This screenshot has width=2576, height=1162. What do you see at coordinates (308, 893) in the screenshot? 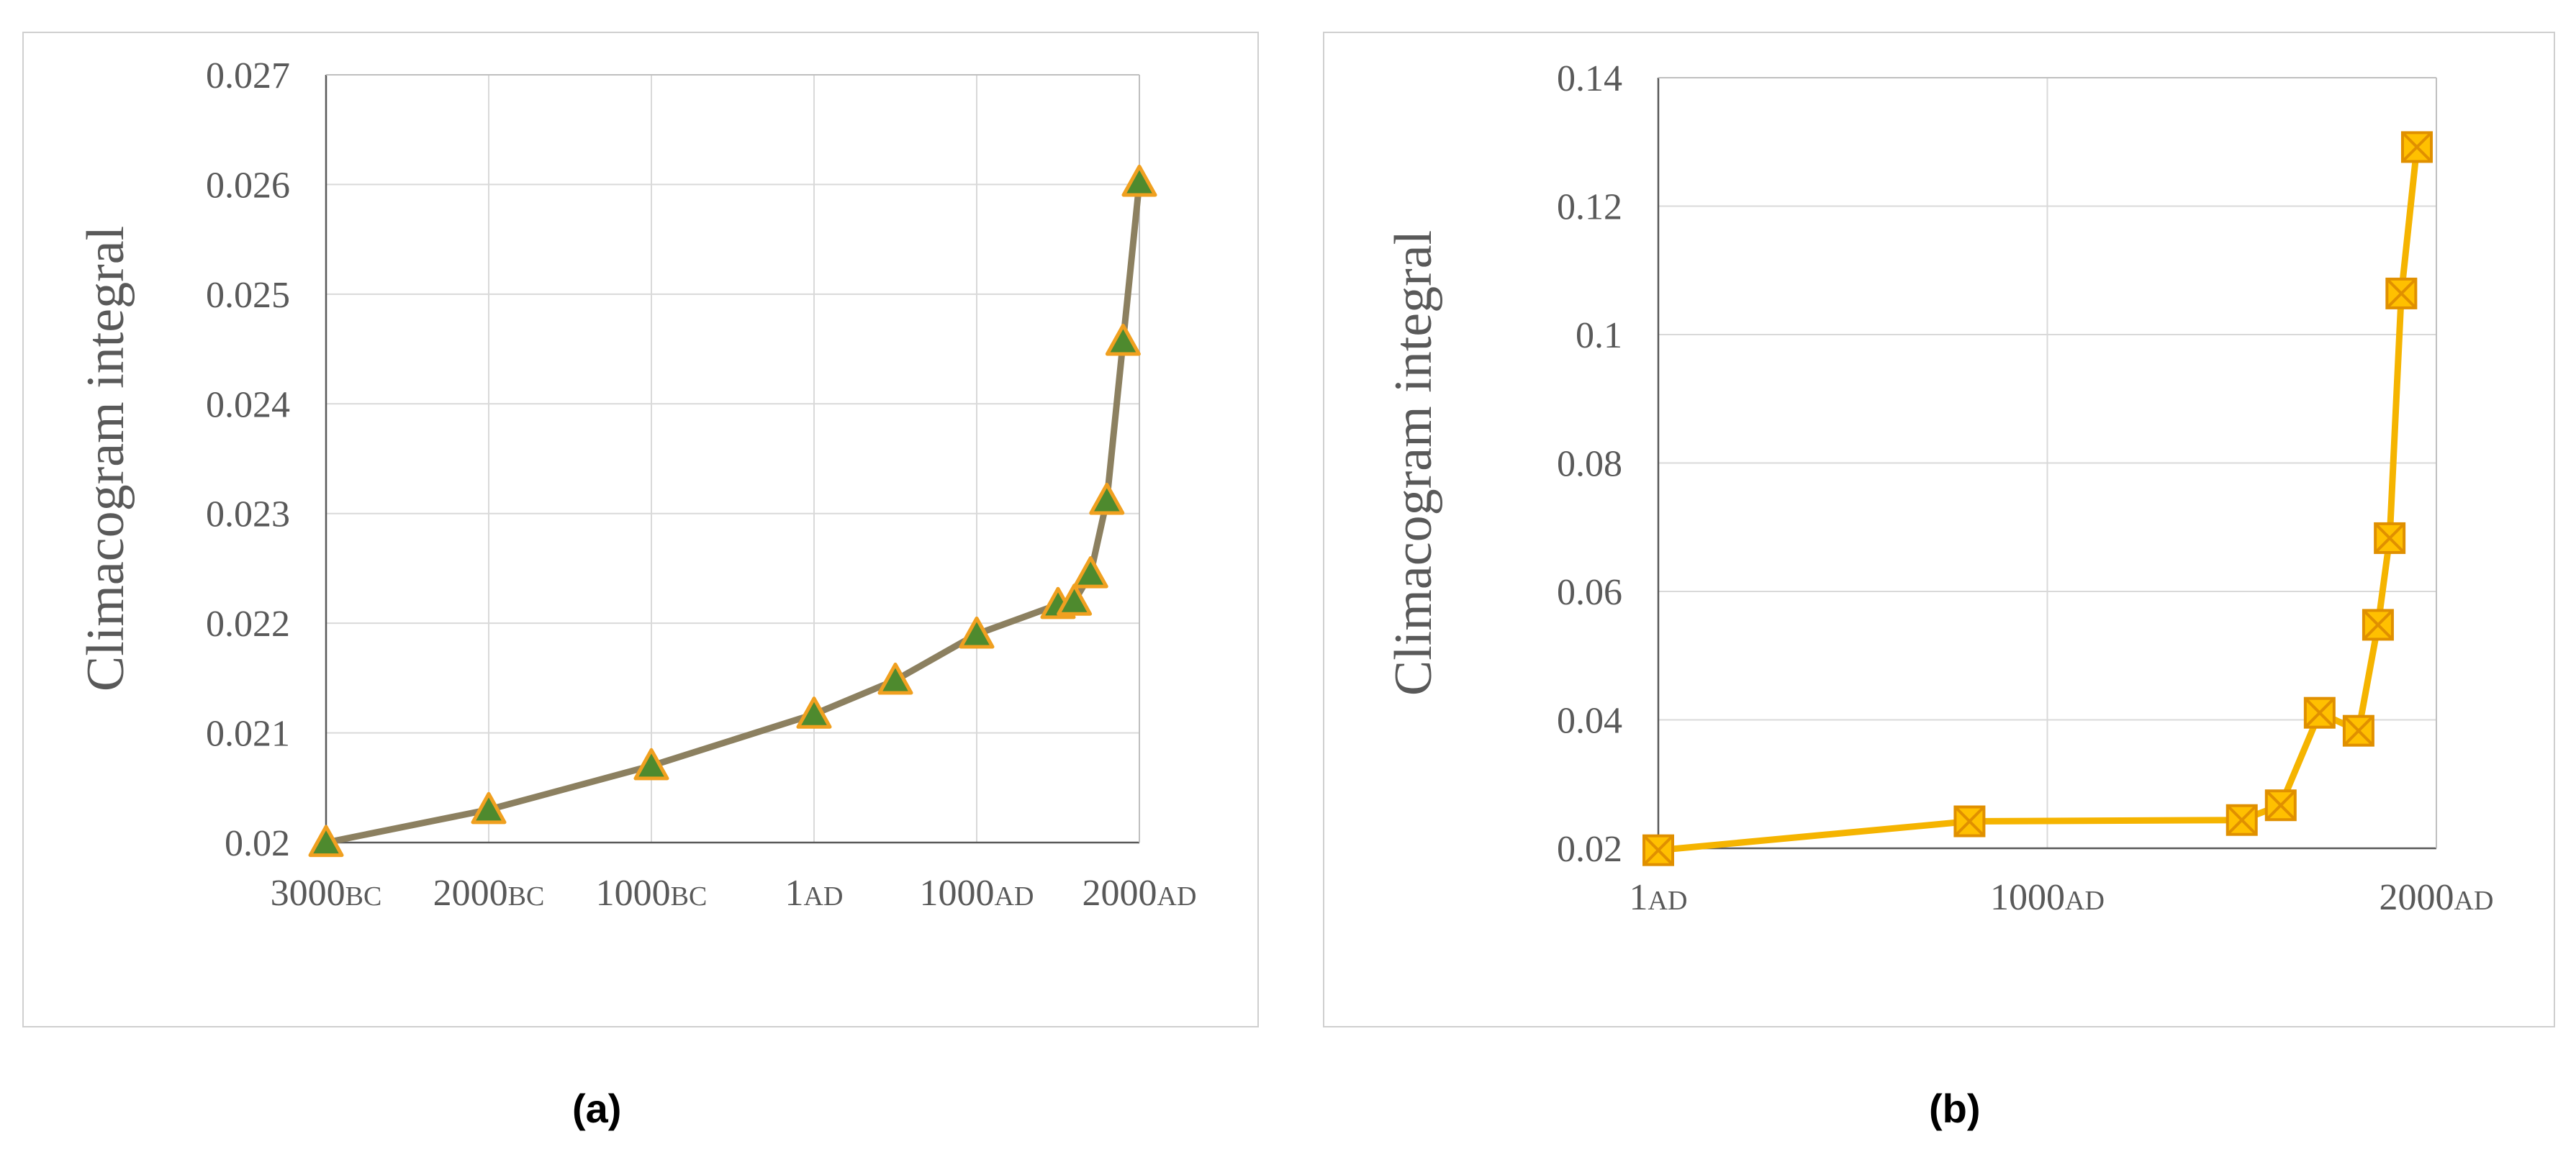
I see `x-tick-number: 3000` at bounding box center [308, 893].